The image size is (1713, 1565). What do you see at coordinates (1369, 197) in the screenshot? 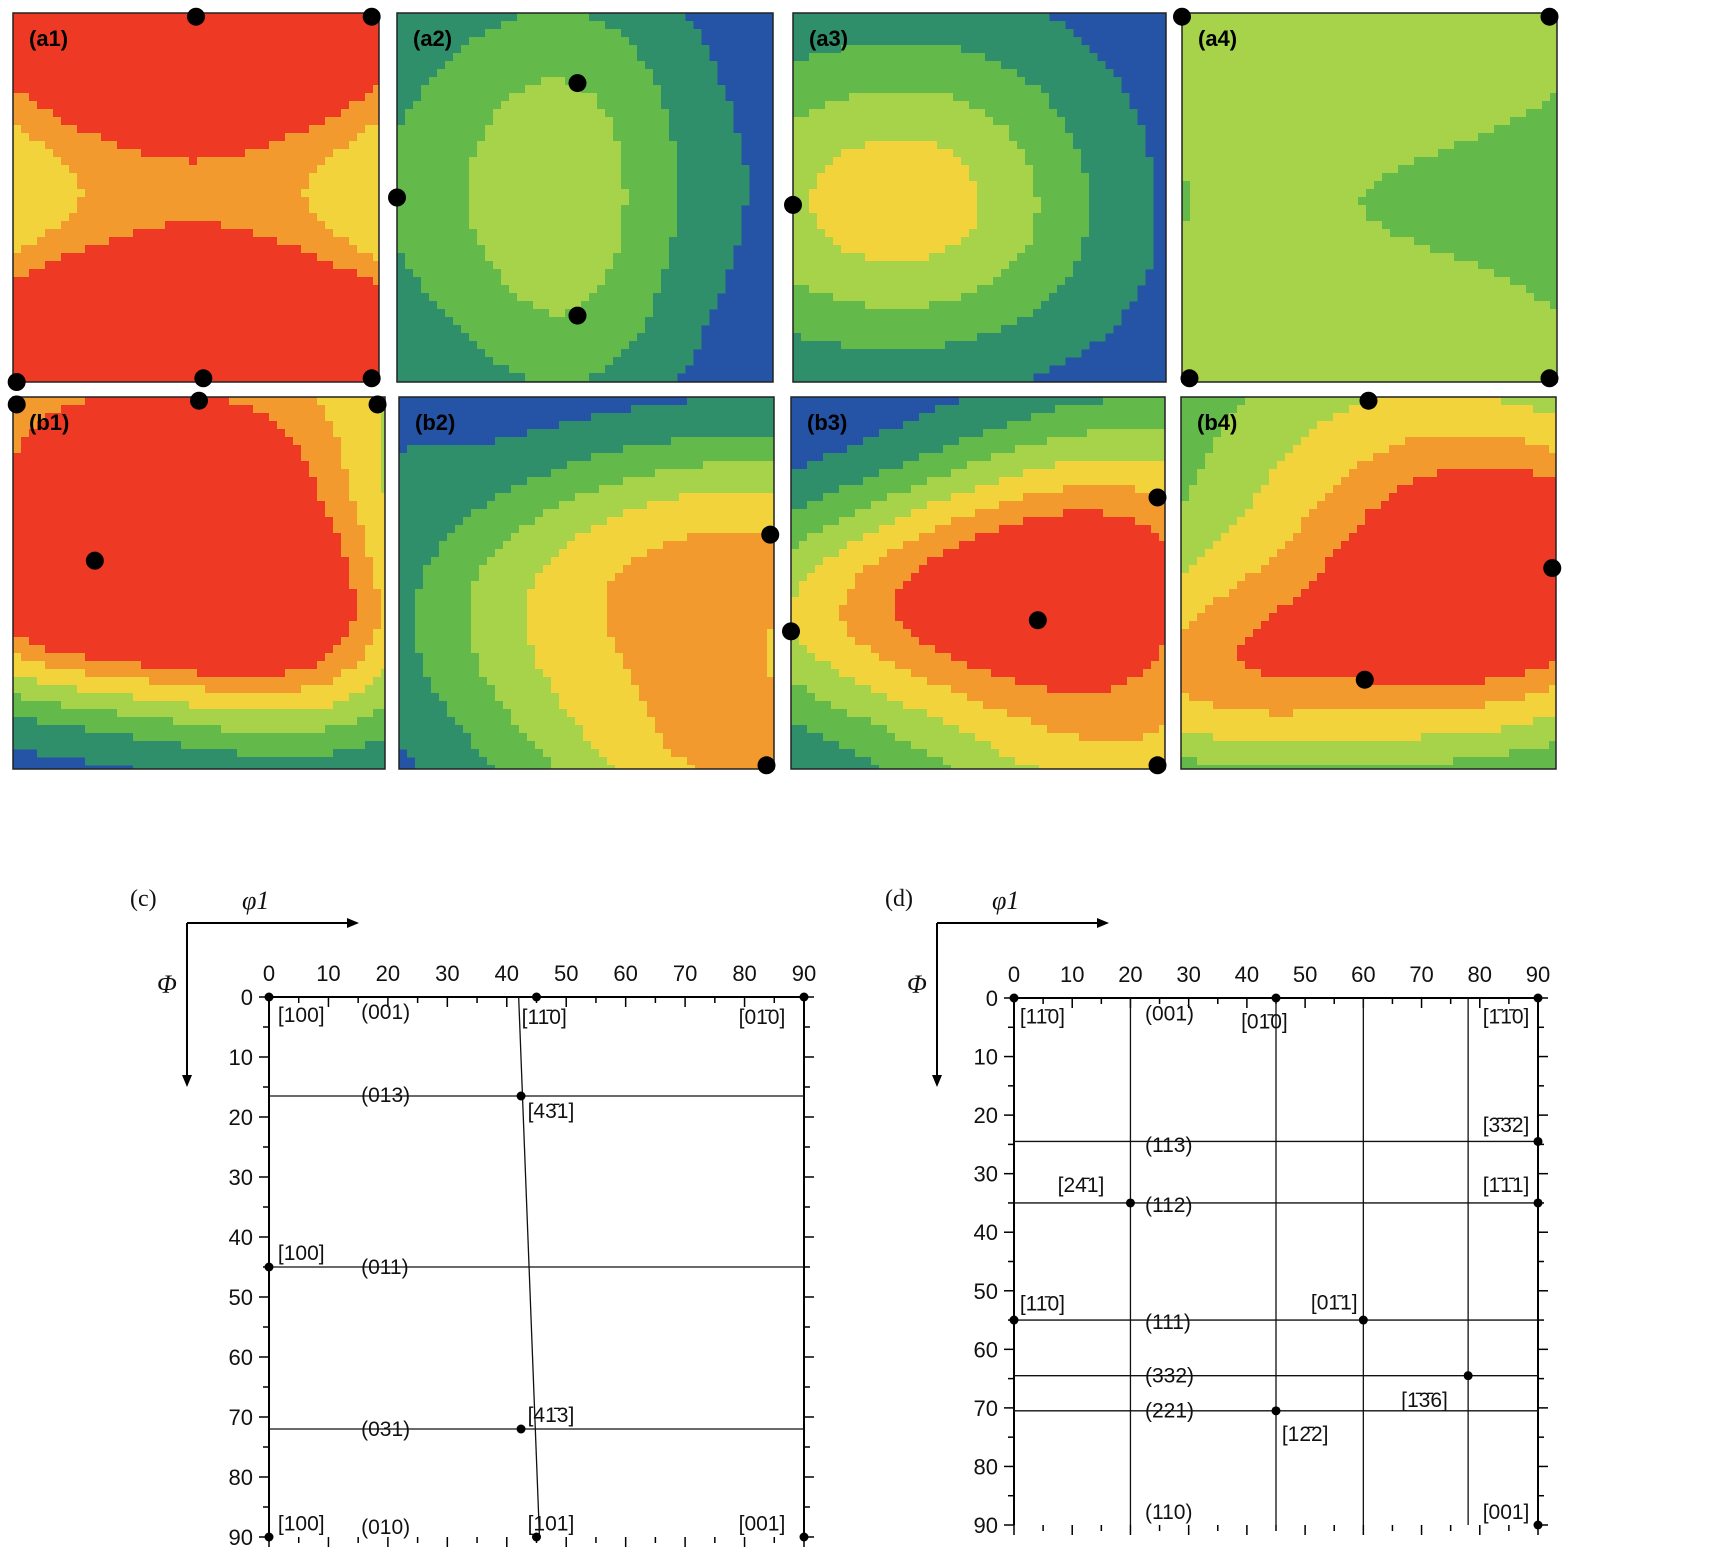
I see `odf-map-frame` at bounding box center [1369, 197].